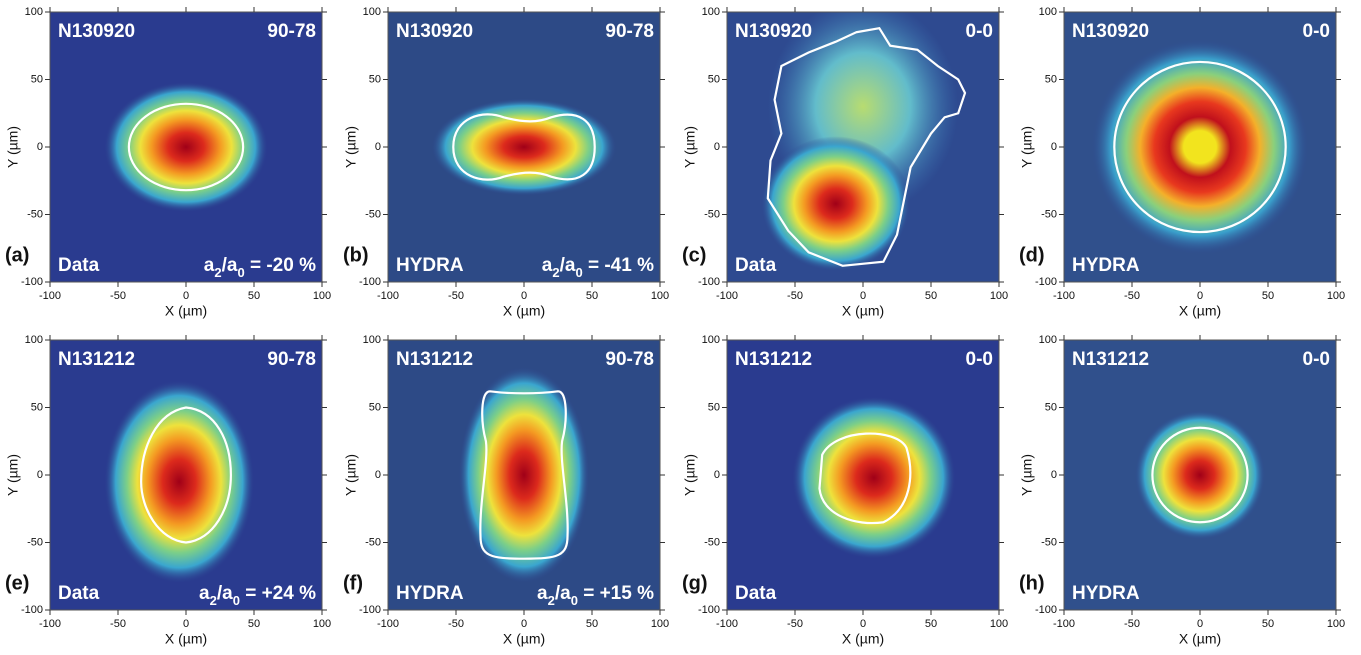  What do you see at coordinates (356, 255) in the screenshot?
I see `panel-letter: (b)` at bounding box center [356, 255].